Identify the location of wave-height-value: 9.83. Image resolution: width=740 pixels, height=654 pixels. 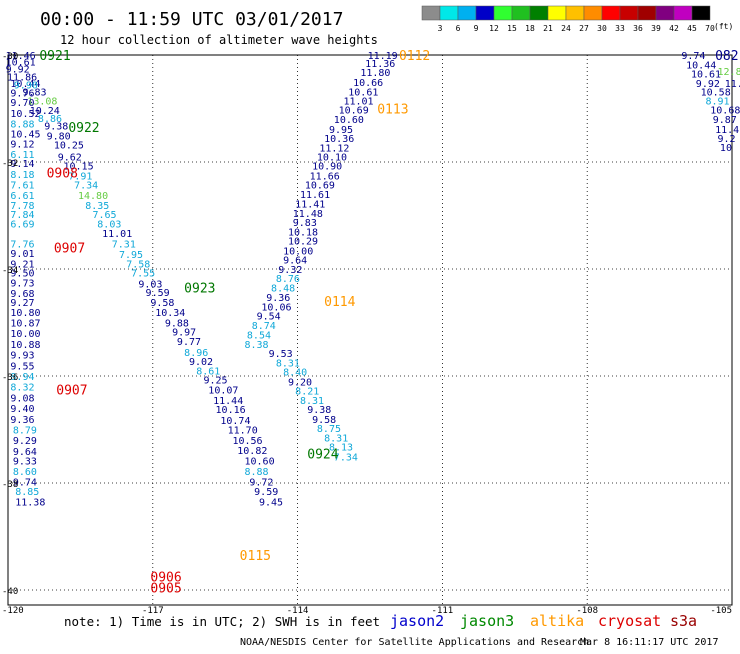
(34, 92).